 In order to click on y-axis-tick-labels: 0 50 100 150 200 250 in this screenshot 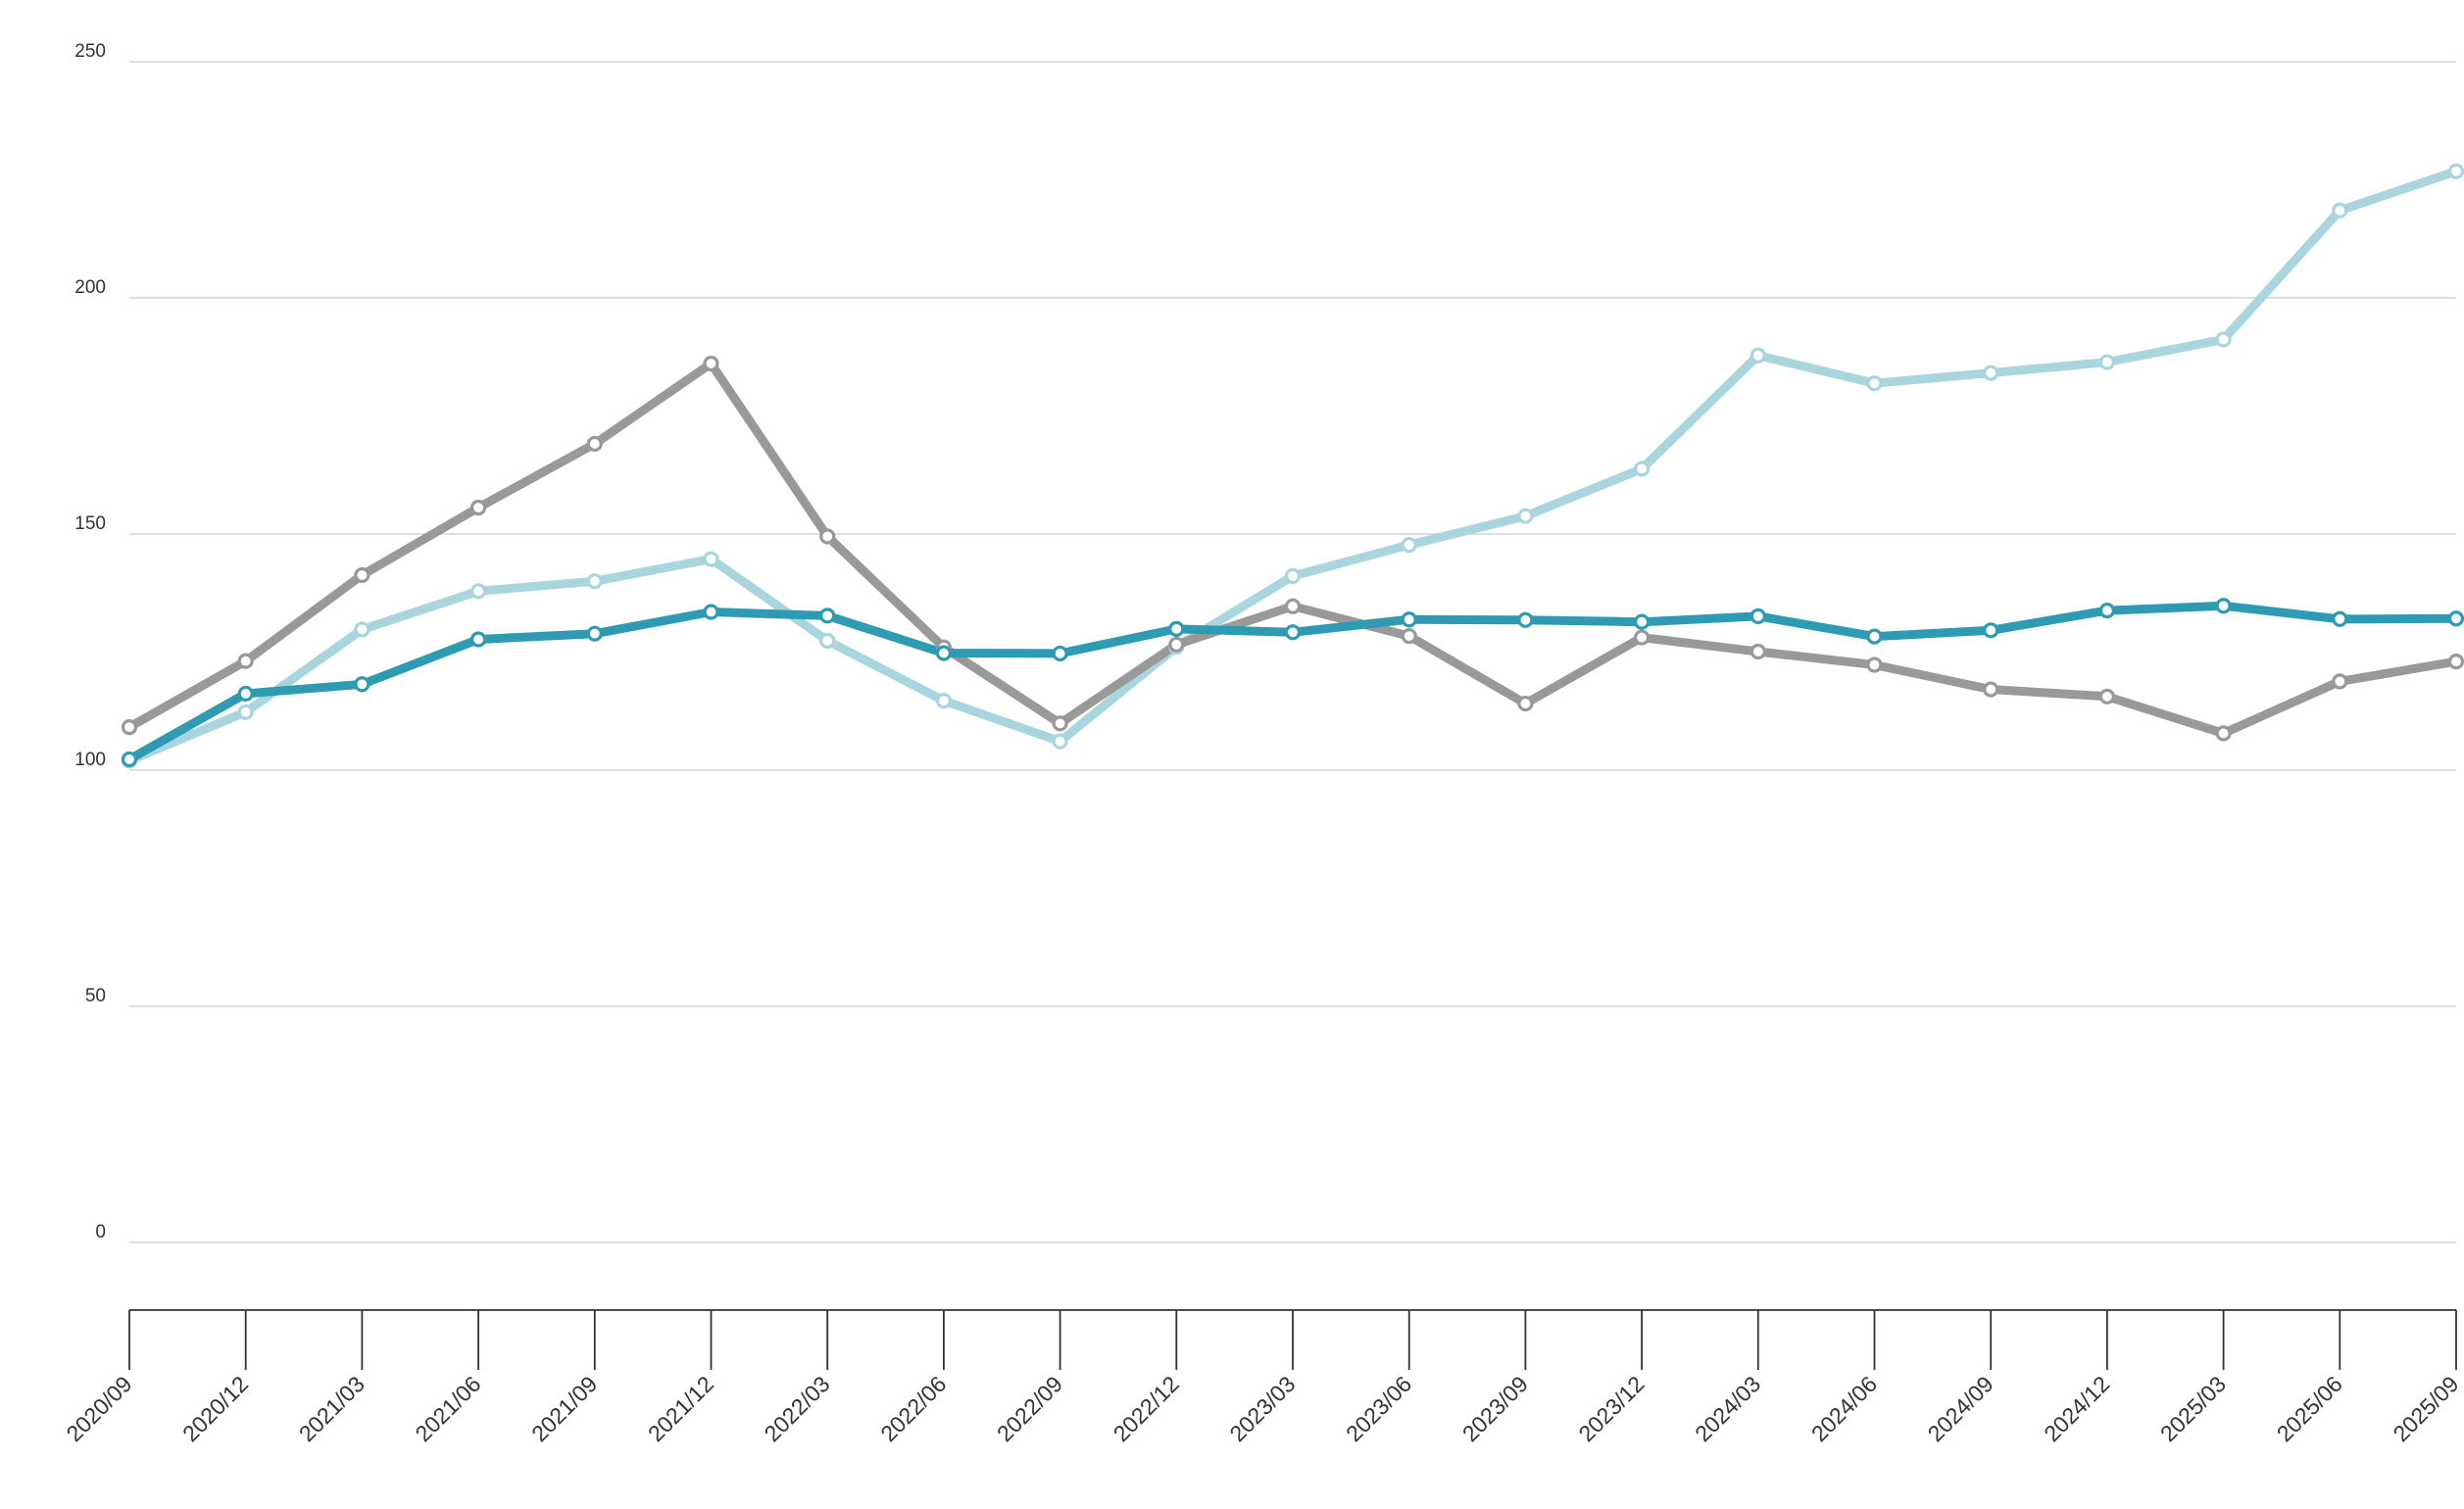, I will do `click(90, 641)`.